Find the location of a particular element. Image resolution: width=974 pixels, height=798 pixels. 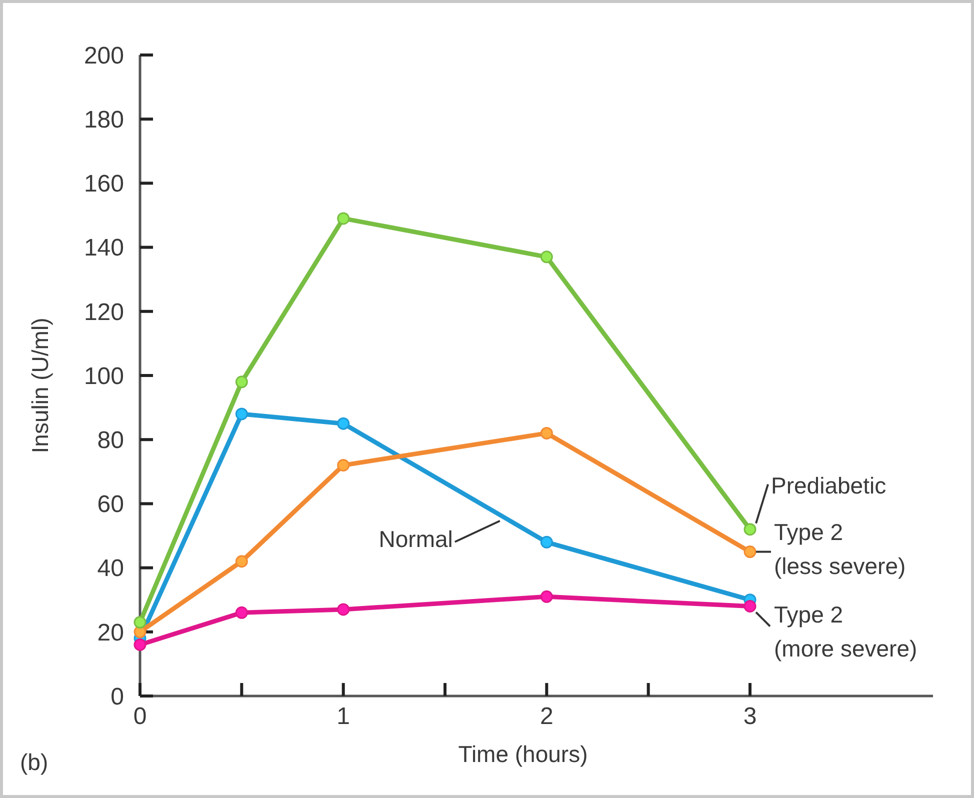

y-tick-label: 200 is located at coordinates (104, 56).